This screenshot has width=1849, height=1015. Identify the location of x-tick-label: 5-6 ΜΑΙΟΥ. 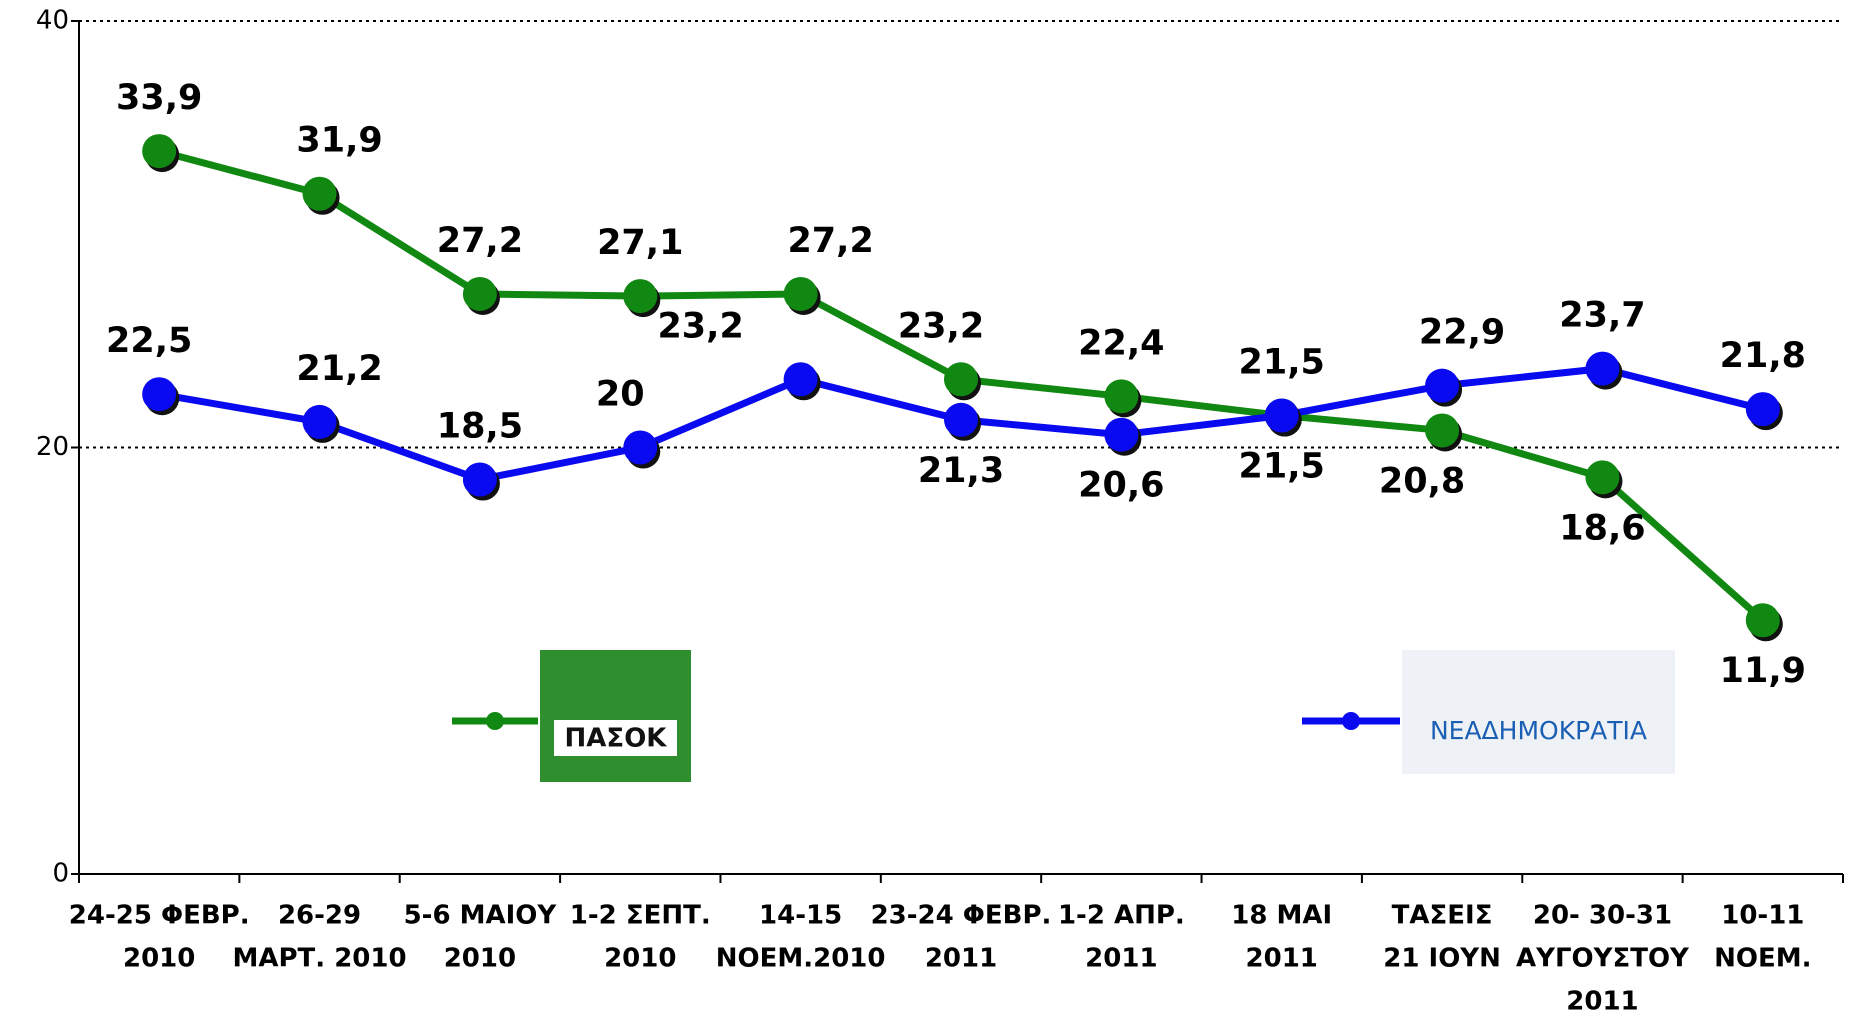
(481, 916).